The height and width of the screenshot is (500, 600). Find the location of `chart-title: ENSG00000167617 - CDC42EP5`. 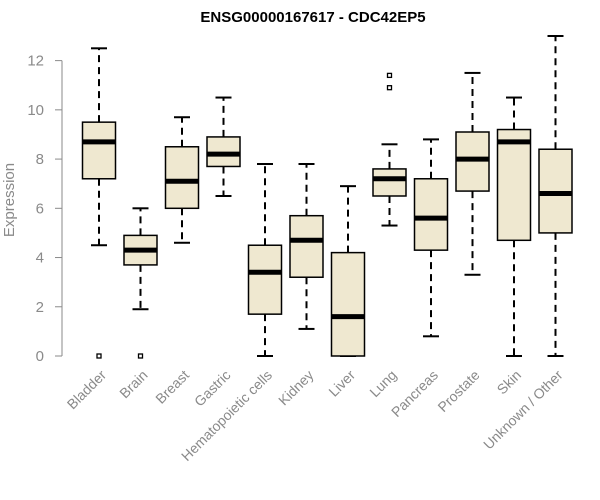

chart-title: ENSG00000167617 - CDC42EP5 is located at coordinates (312, 17).